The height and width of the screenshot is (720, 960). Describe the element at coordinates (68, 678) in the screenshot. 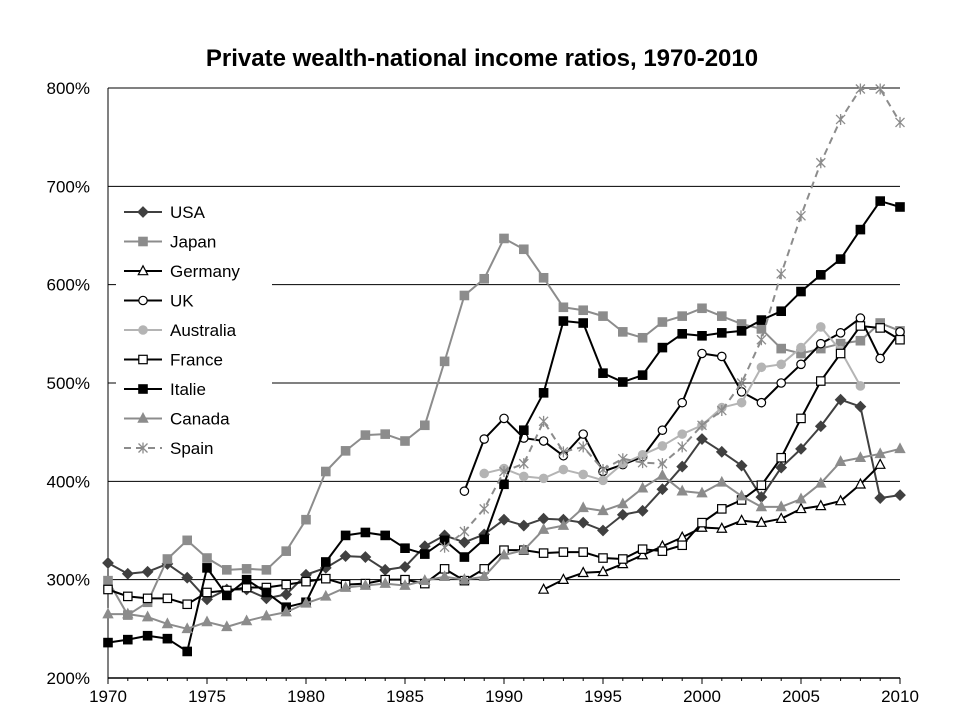

I see `y-tick-label: 200%` at that location.